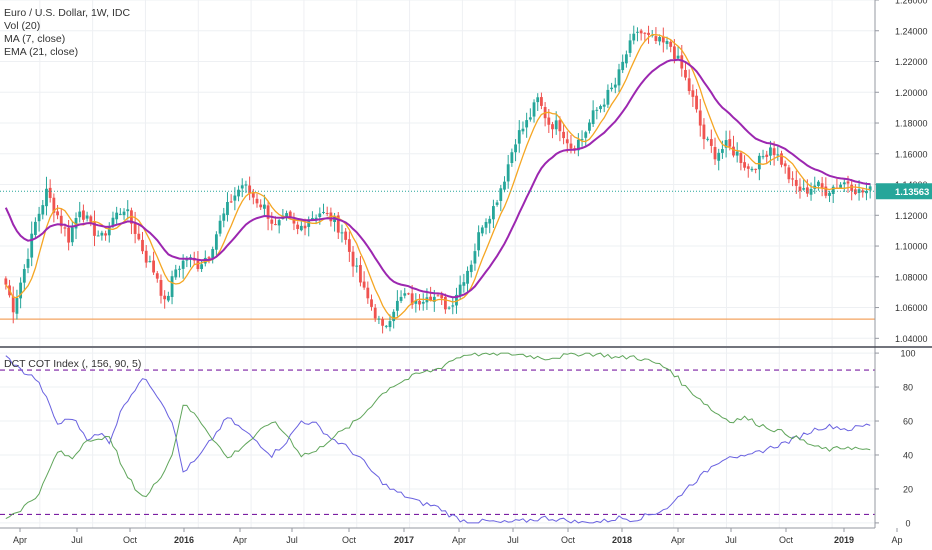 Image resolution: width=932 pixels, height=550 pixels. I want to click on cot-tick-label: 0, so click(907, 523).